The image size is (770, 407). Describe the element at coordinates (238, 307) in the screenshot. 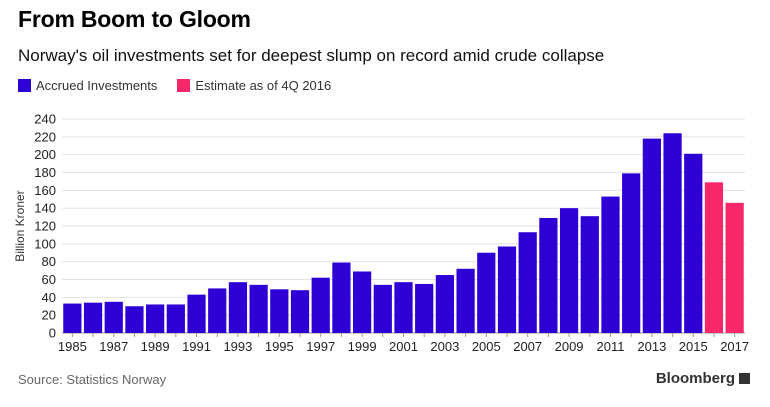

I see `bar-1993` at that location.